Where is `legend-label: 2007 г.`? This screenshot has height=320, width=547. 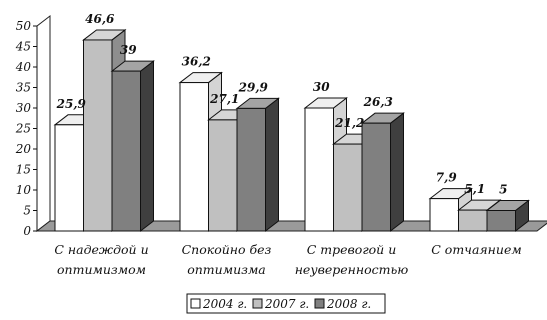
legend-label: 2007 г. is located at coordinates (286, 304).